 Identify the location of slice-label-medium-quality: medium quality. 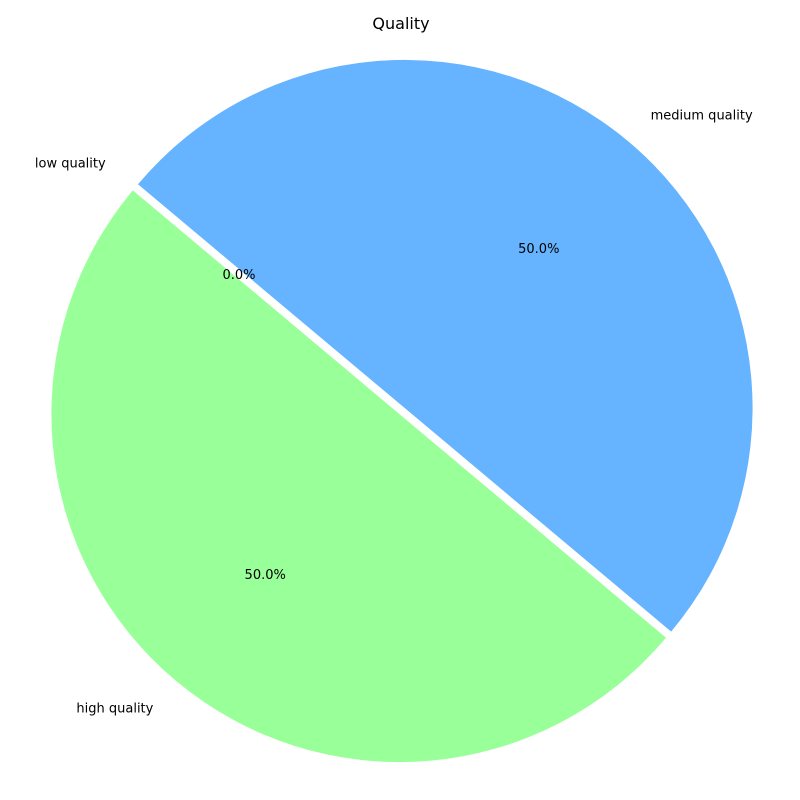
(702, 116).